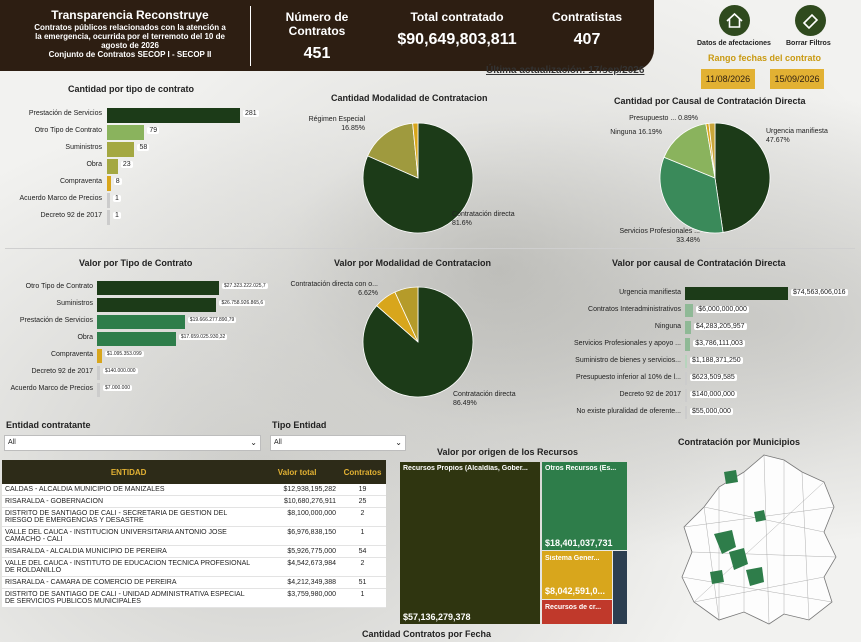 This screenshot has height=642, width=861. I want to click on panel-title-fecha: Cantidad Contratos por Fecha, so click(427, 634).